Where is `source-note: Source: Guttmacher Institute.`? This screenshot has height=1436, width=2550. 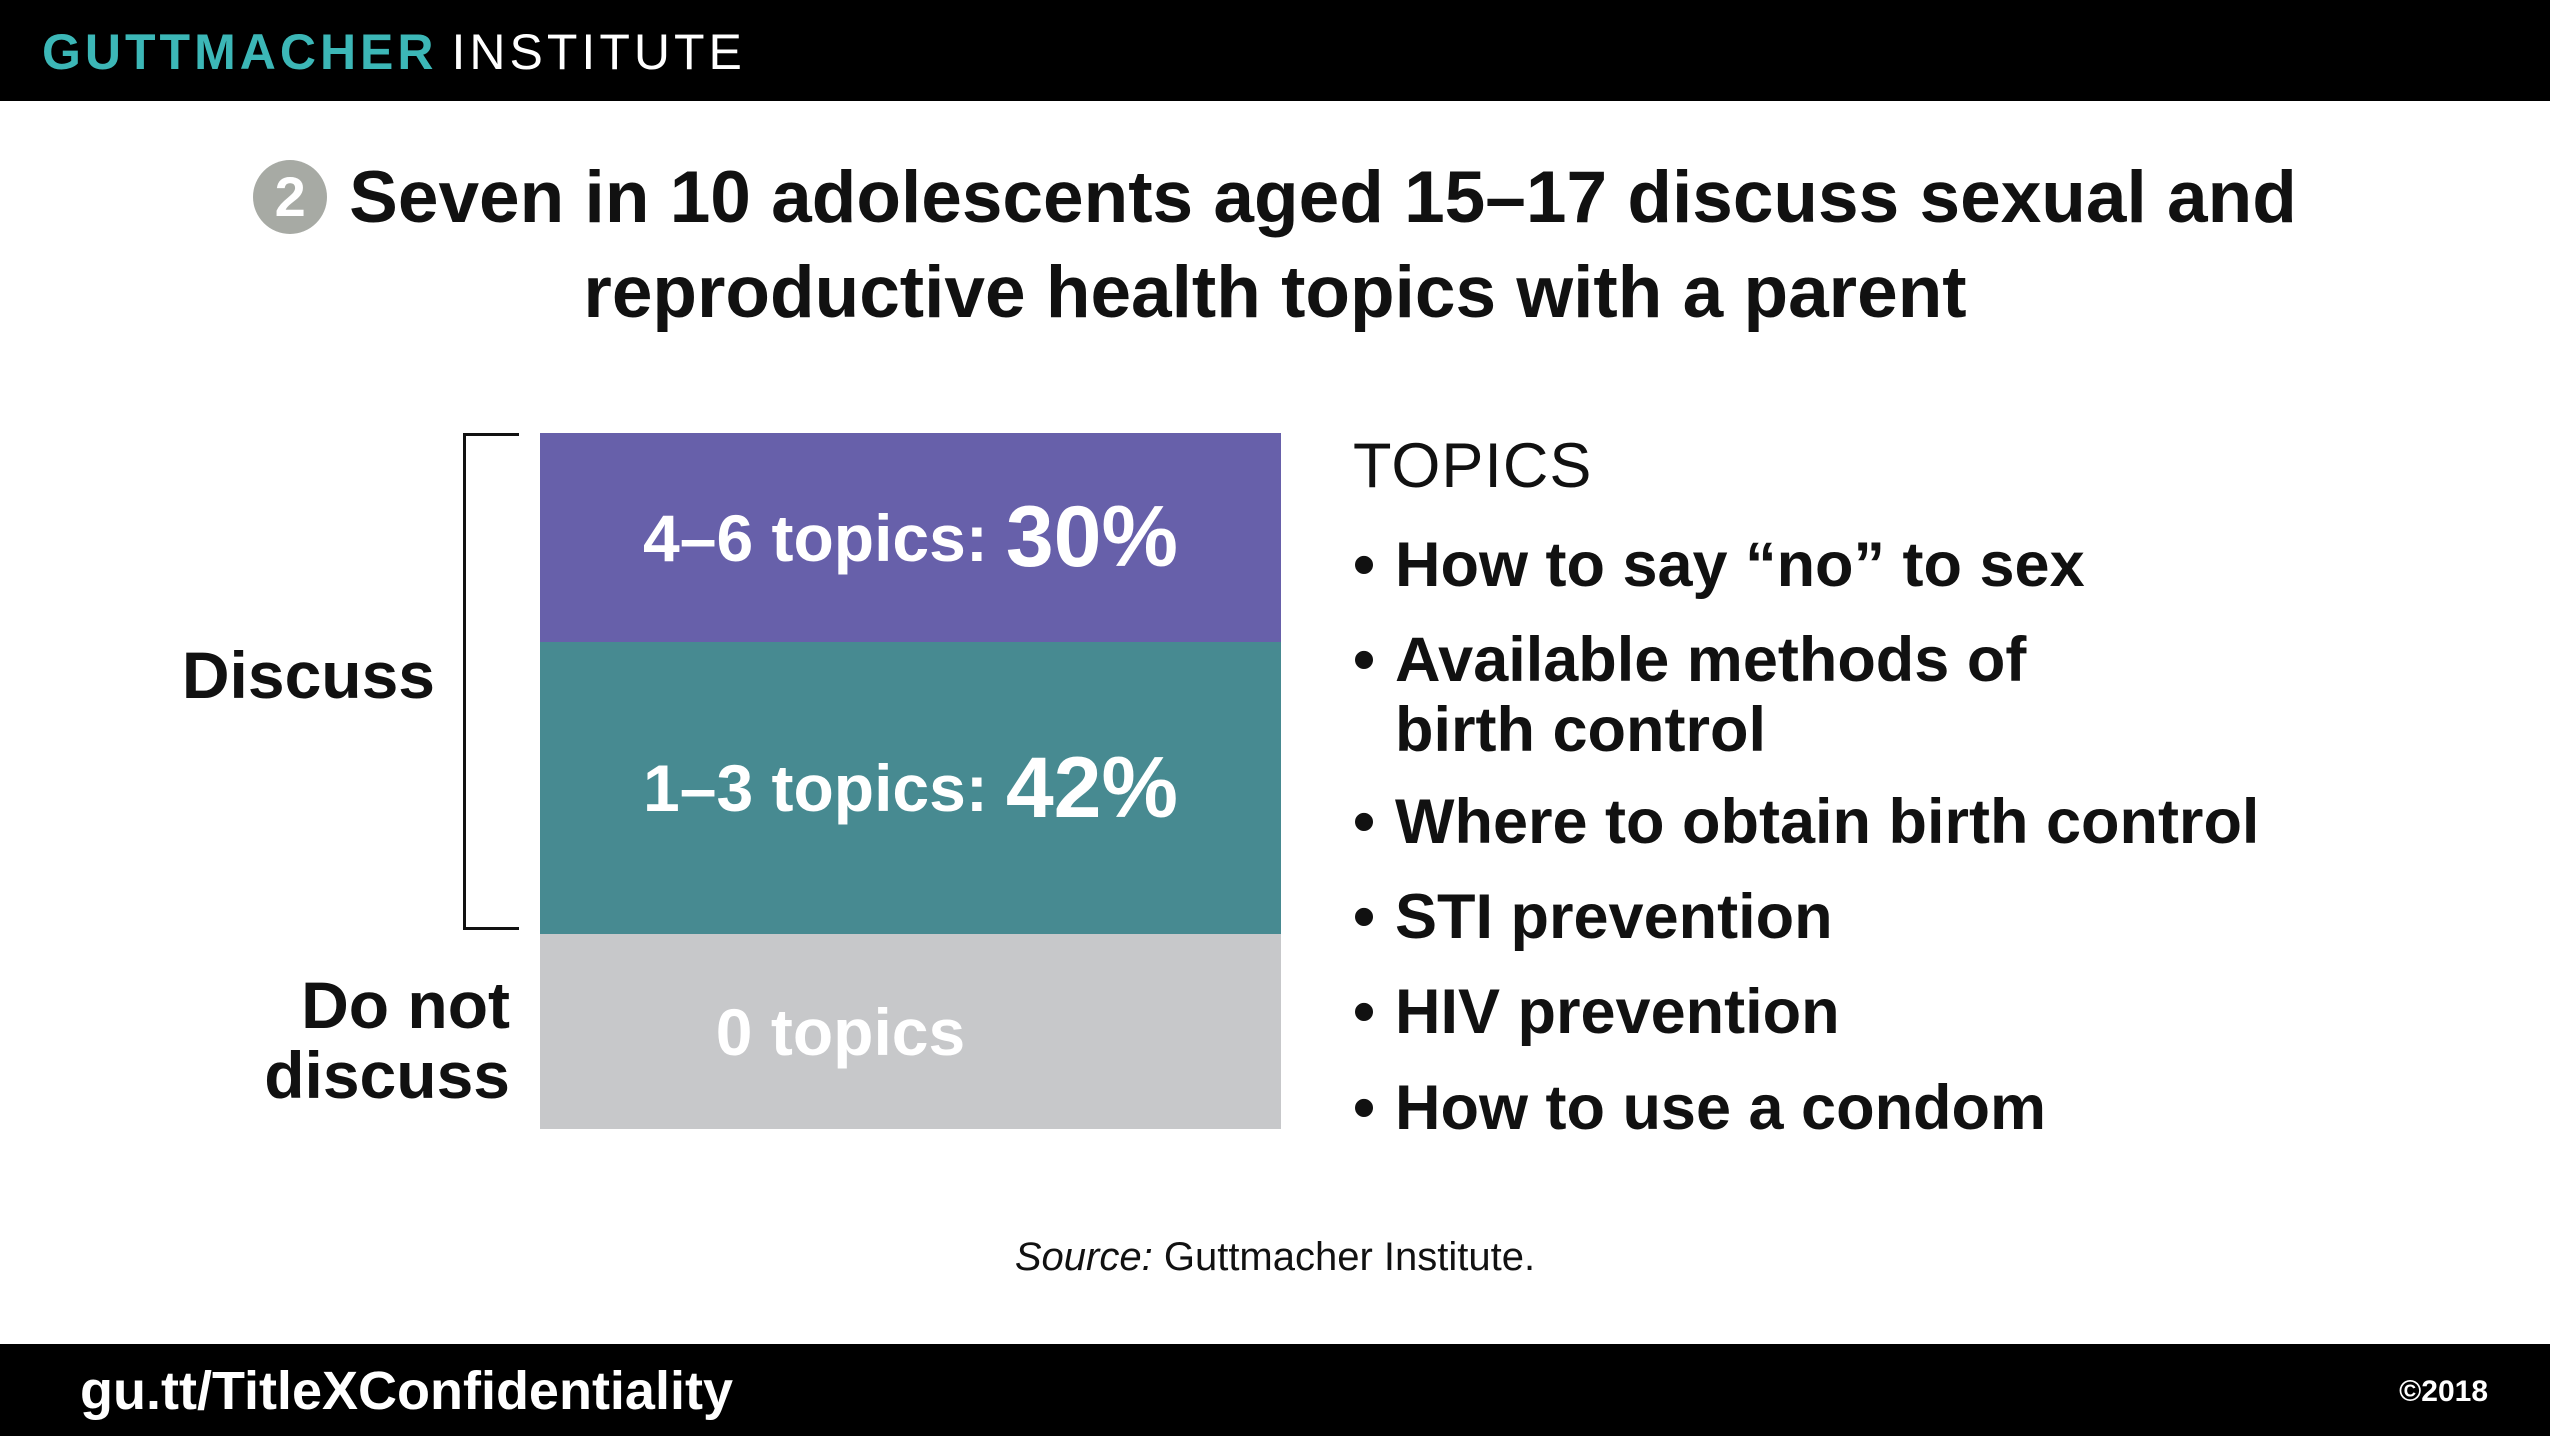
source-note: Source: Guttmacher Institute. is located at coordinates (1275, 1257).